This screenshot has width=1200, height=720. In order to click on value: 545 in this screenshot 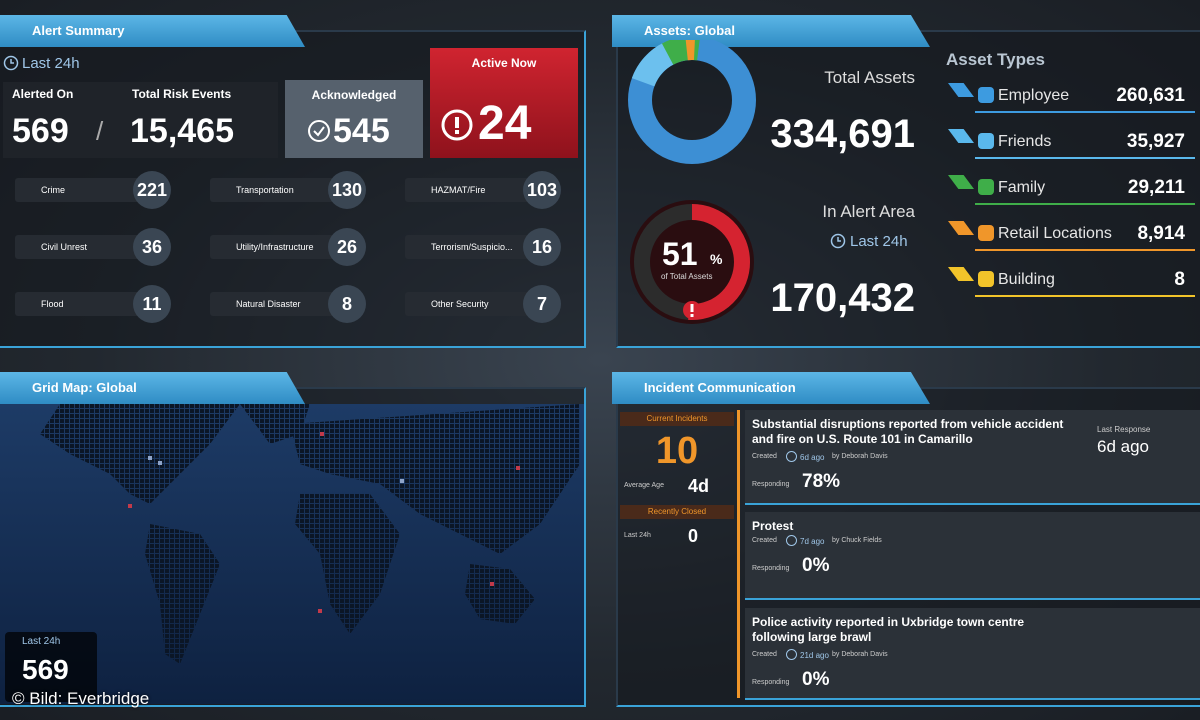, I will do `click(361, 131)`.